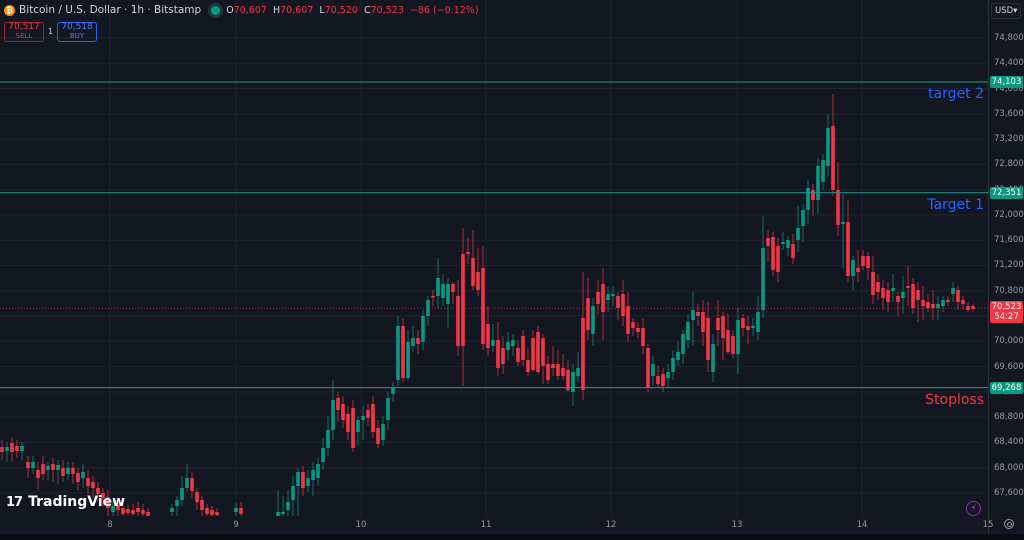 The width and height of the screenshot is (1024, 540). I want to click on buy-price: 70,518, so click(77, 27).